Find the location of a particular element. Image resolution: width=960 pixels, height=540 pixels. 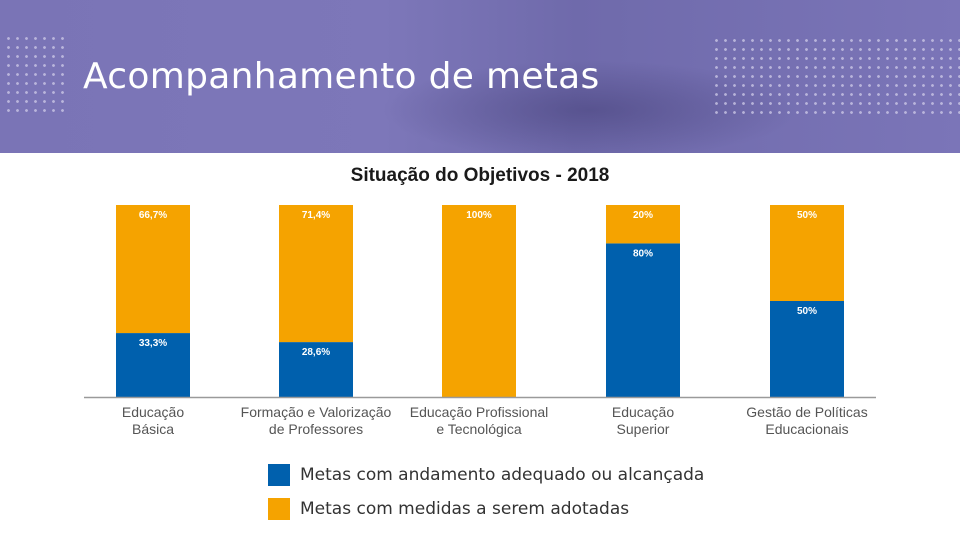

page-title: Acompanhamento de metas is located at coordinates (341, 76).